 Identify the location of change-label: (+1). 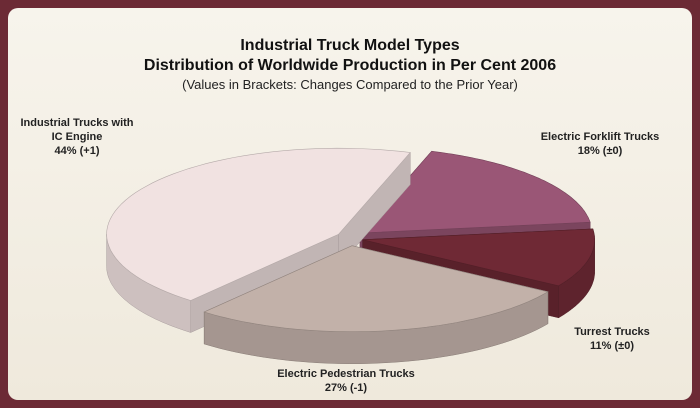
(89, 151).